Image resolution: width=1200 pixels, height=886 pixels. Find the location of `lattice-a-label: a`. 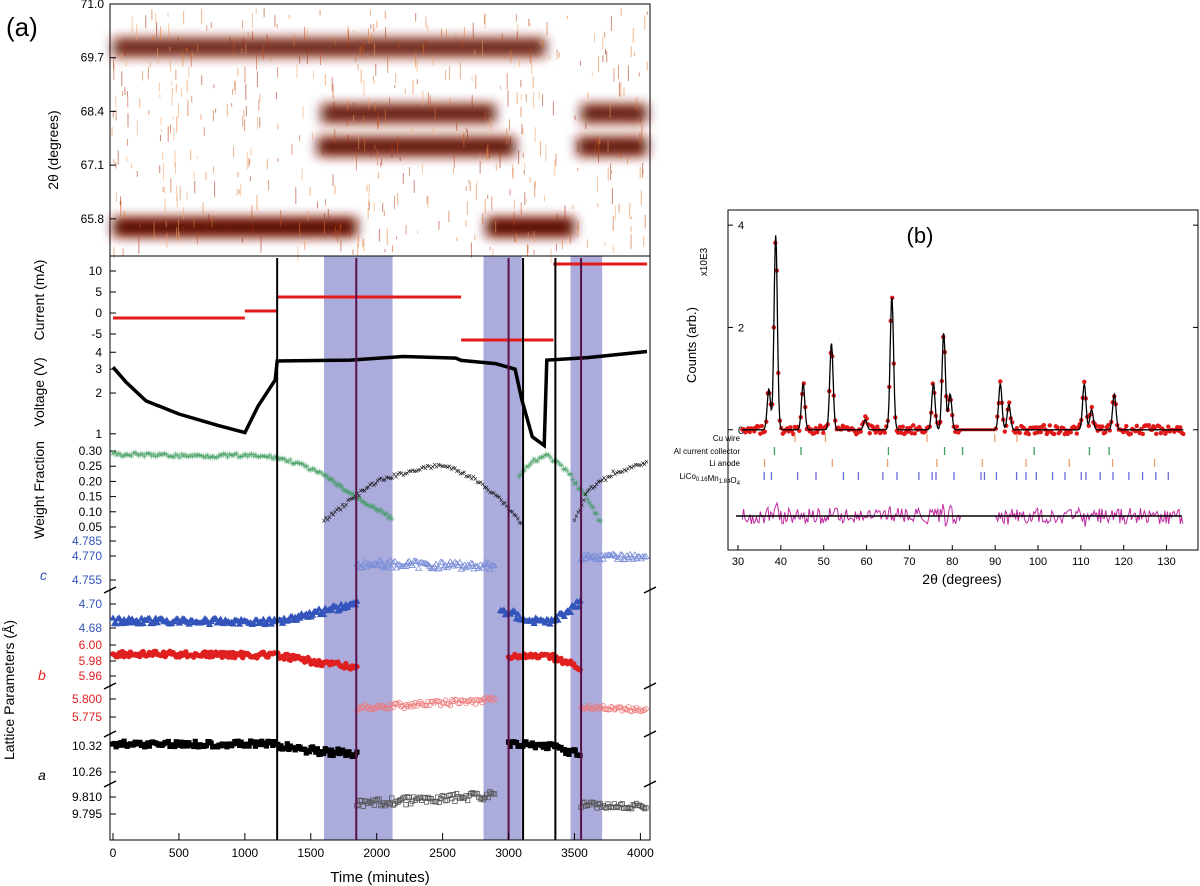

lattice-a-label: a is located at coordinates (42, 775).